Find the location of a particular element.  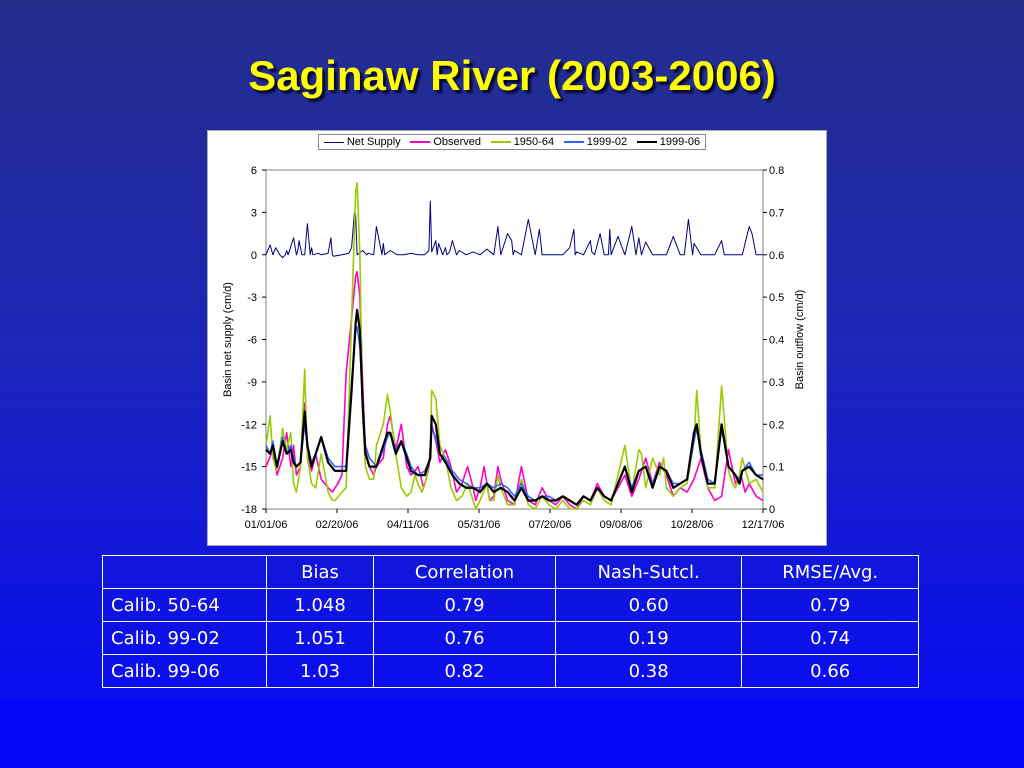

y-tick-label: -3 is located at coordinates (252, 298).